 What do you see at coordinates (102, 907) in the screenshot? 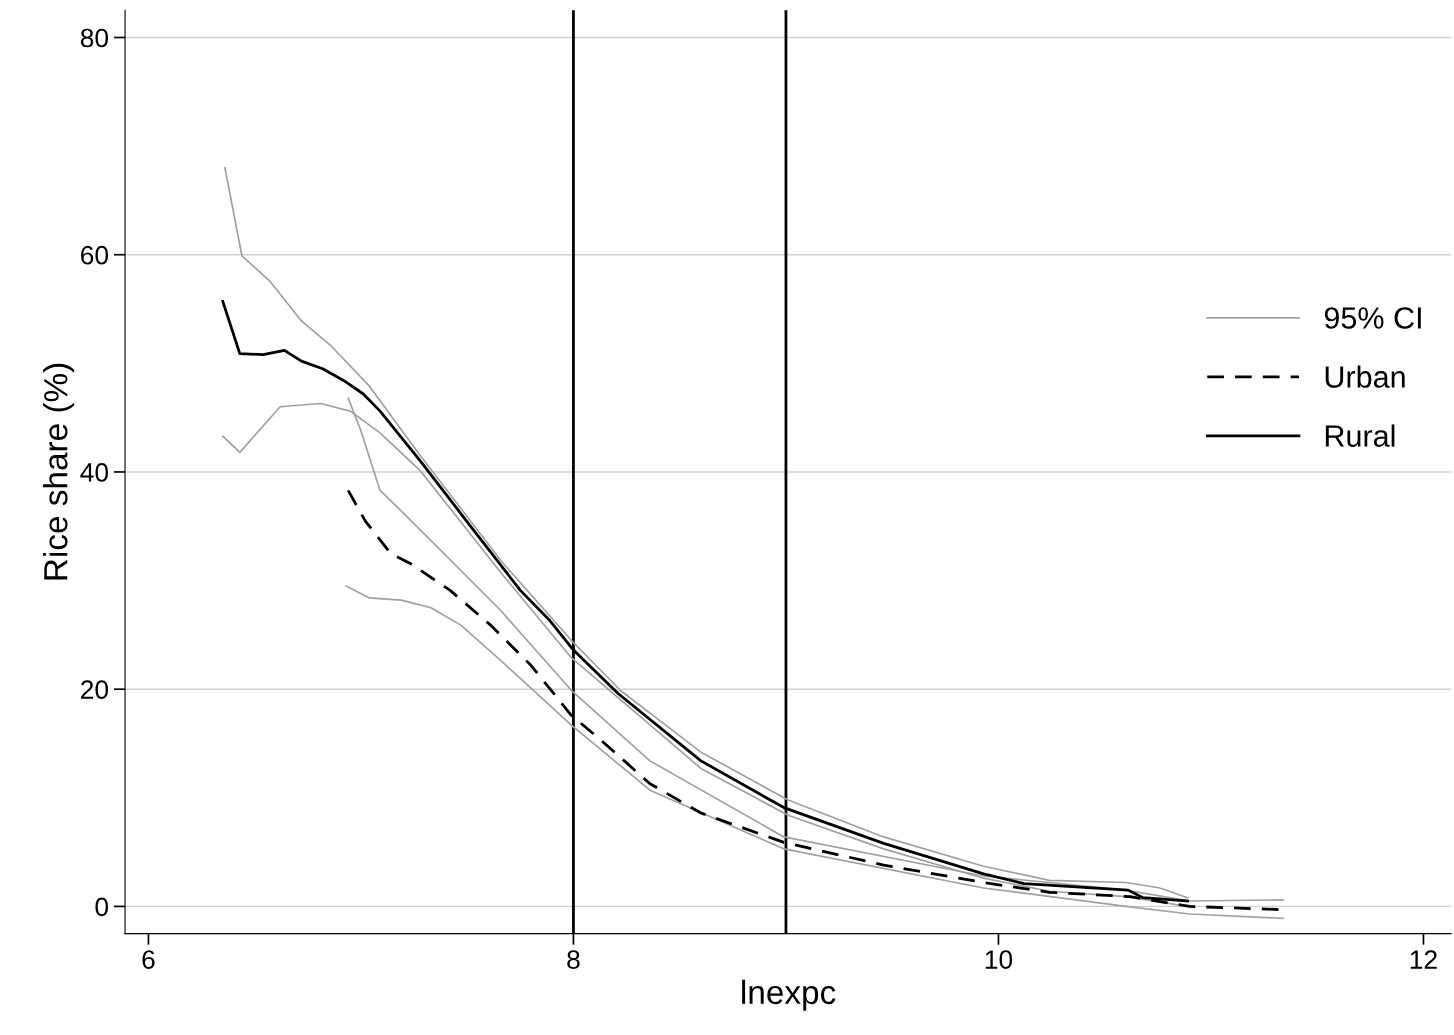
I see `y-tick-label: 0` at bounding box center [102, 907].